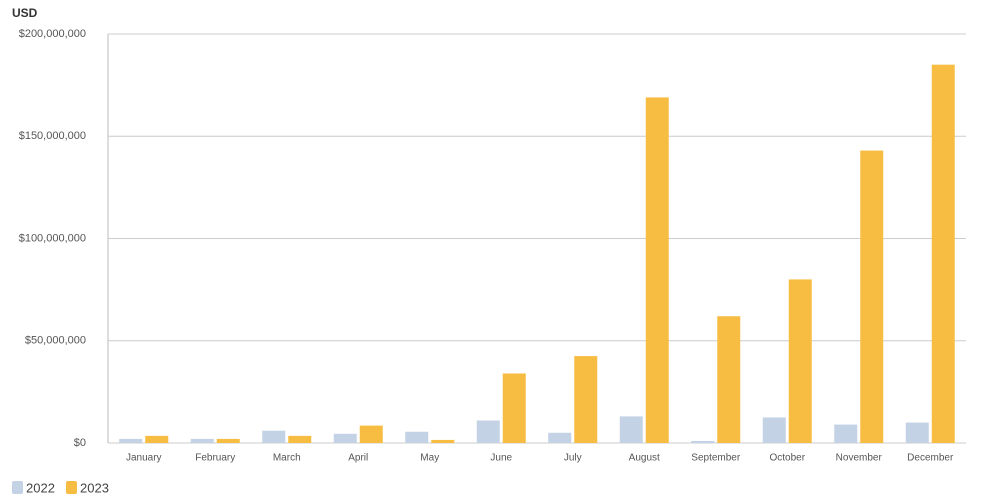  I want to click on x-tick-label: June, so click(501, 458).